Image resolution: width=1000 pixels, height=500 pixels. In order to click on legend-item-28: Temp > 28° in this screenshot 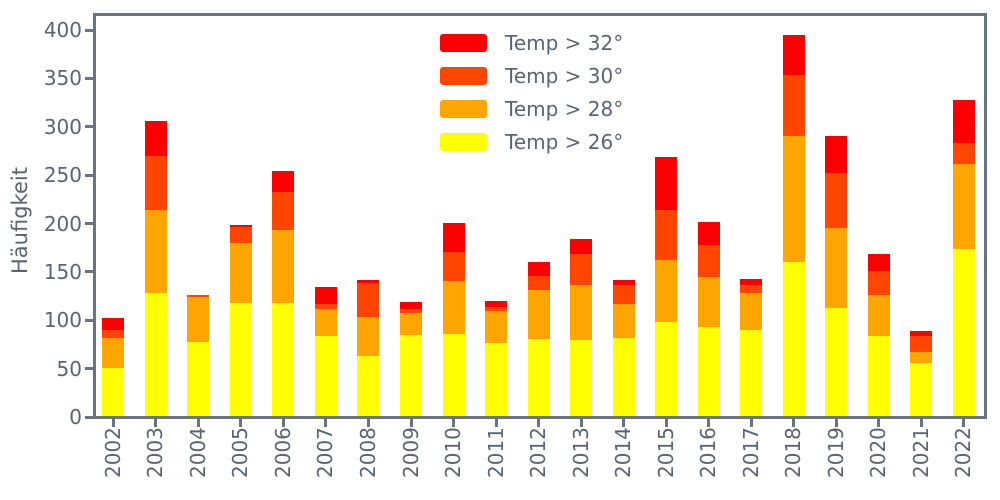, I will do `click(531, 109)`.